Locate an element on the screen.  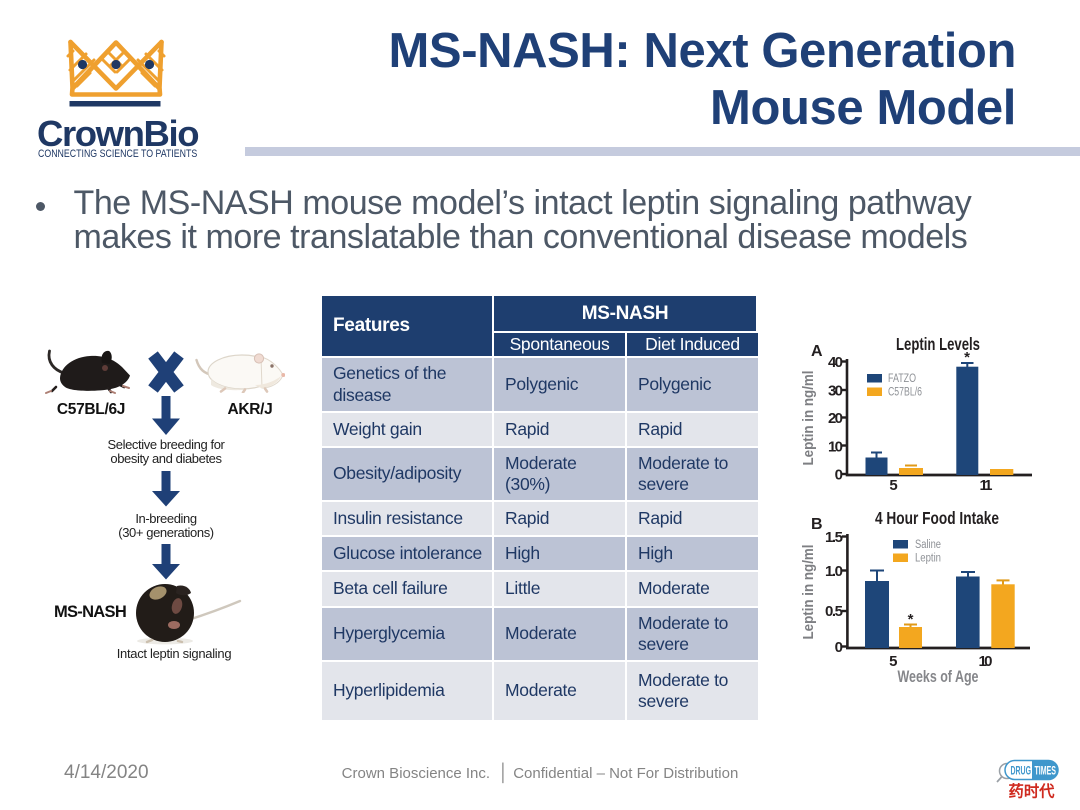
svg-text: 20 is located at coordinates (835, 418).